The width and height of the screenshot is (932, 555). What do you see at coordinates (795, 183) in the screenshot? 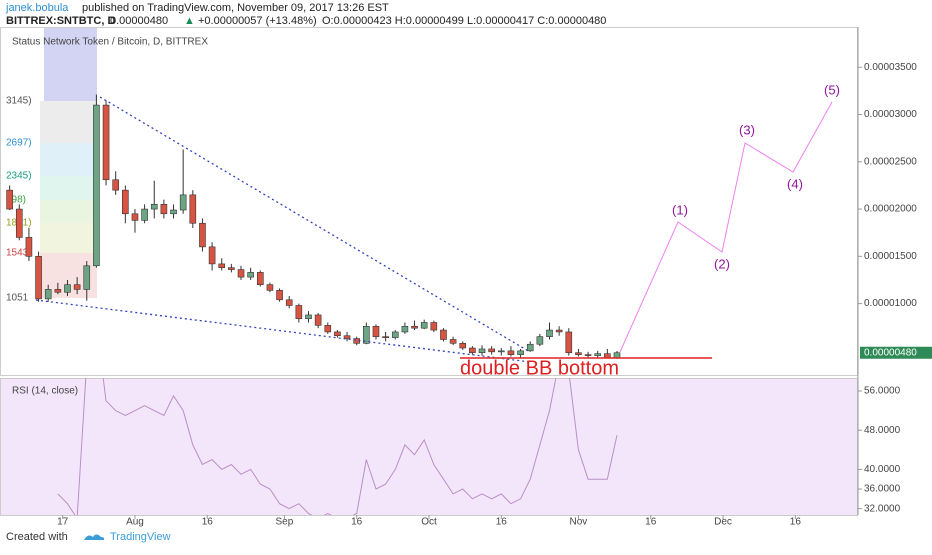
I see `wave-label: (4)` at bounding box center [795, 183].